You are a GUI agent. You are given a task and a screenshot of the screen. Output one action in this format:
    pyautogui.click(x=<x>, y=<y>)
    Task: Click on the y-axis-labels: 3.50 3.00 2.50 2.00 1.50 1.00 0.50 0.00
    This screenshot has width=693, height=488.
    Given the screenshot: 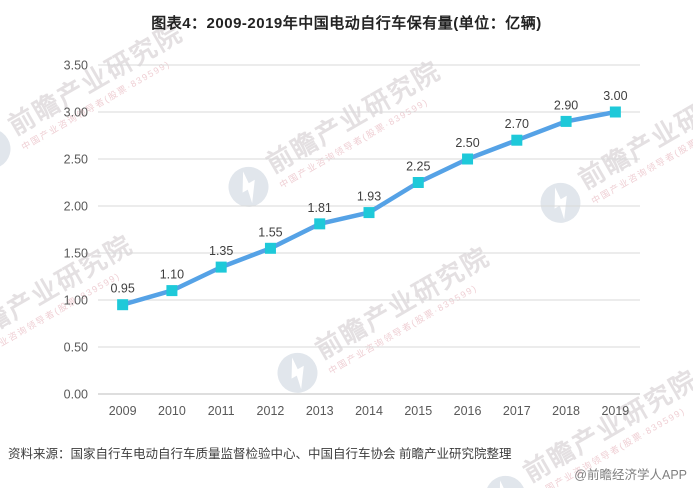 What is the action you would take?
    pyautogui.click(x=76, y=230)
    